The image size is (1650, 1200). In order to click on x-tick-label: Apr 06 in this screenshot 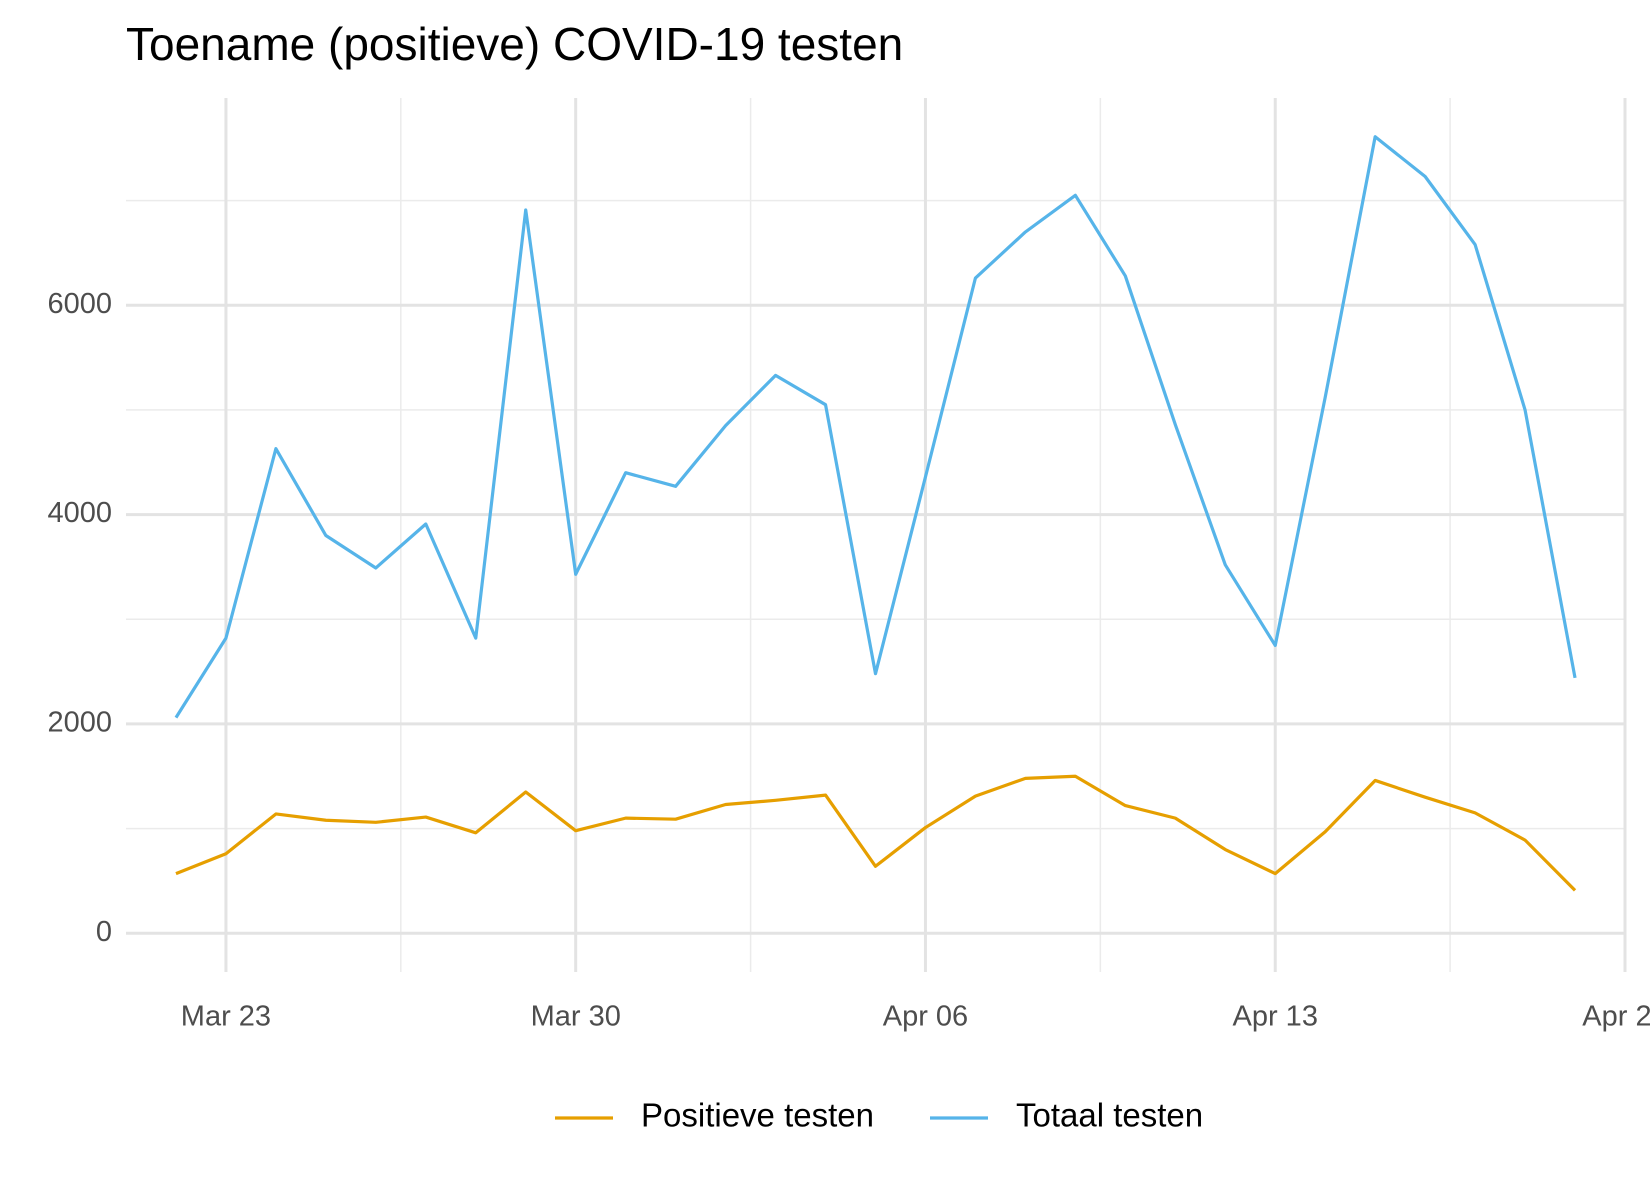, I will do `click(925, 1017)`.